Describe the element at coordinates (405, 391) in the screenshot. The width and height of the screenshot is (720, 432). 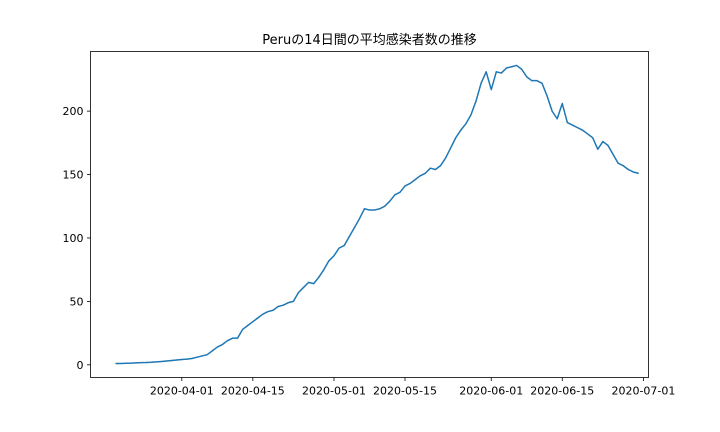
I see `x-tick-label: 2020-05-15` at that location.